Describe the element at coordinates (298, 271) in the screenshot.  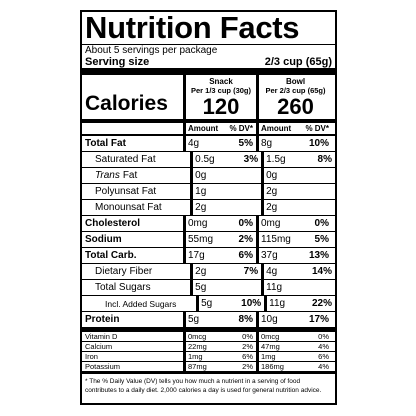
I see `value-cell: 4g 14%` at that location.